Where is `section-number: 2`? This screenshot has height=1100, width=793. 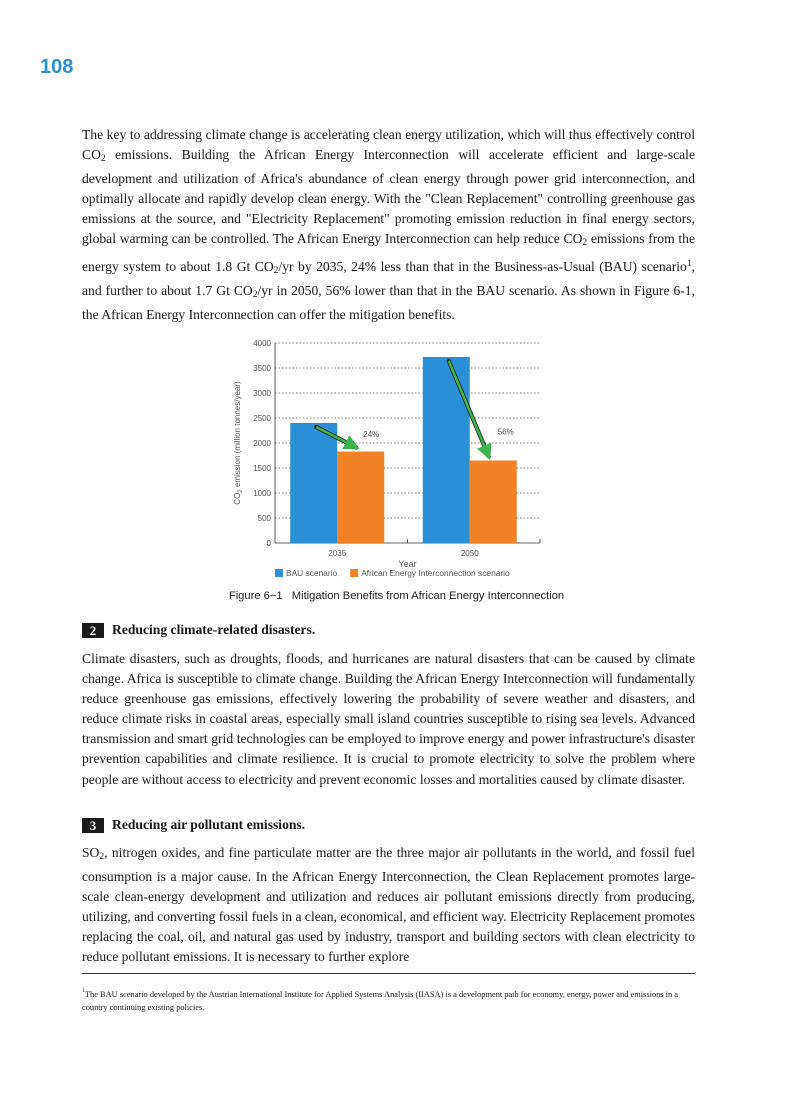 section-number: 2 is located at coordinates (93, 630).